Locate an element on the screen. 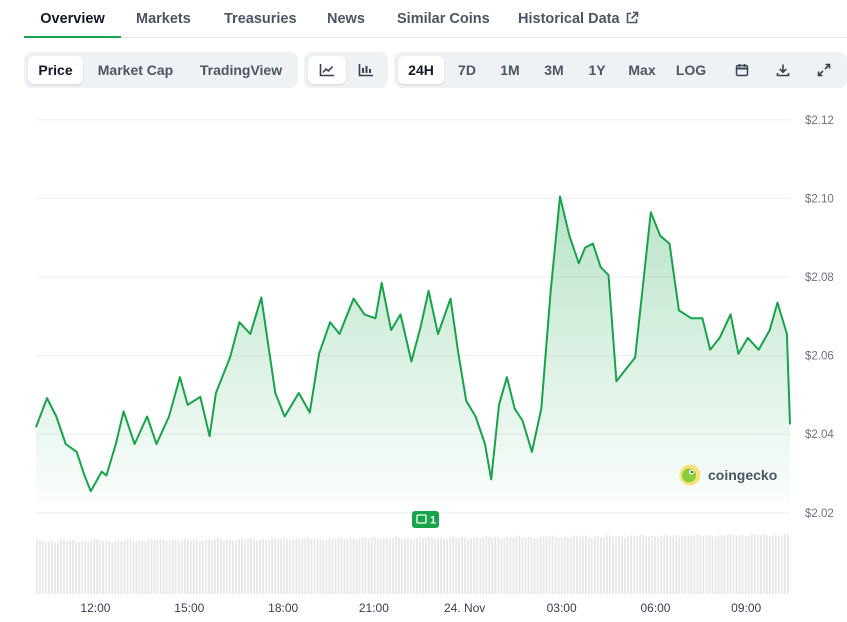 The height and width of the screenshot is (622, 847). line-chart-button is located at coordinates (327, 70).